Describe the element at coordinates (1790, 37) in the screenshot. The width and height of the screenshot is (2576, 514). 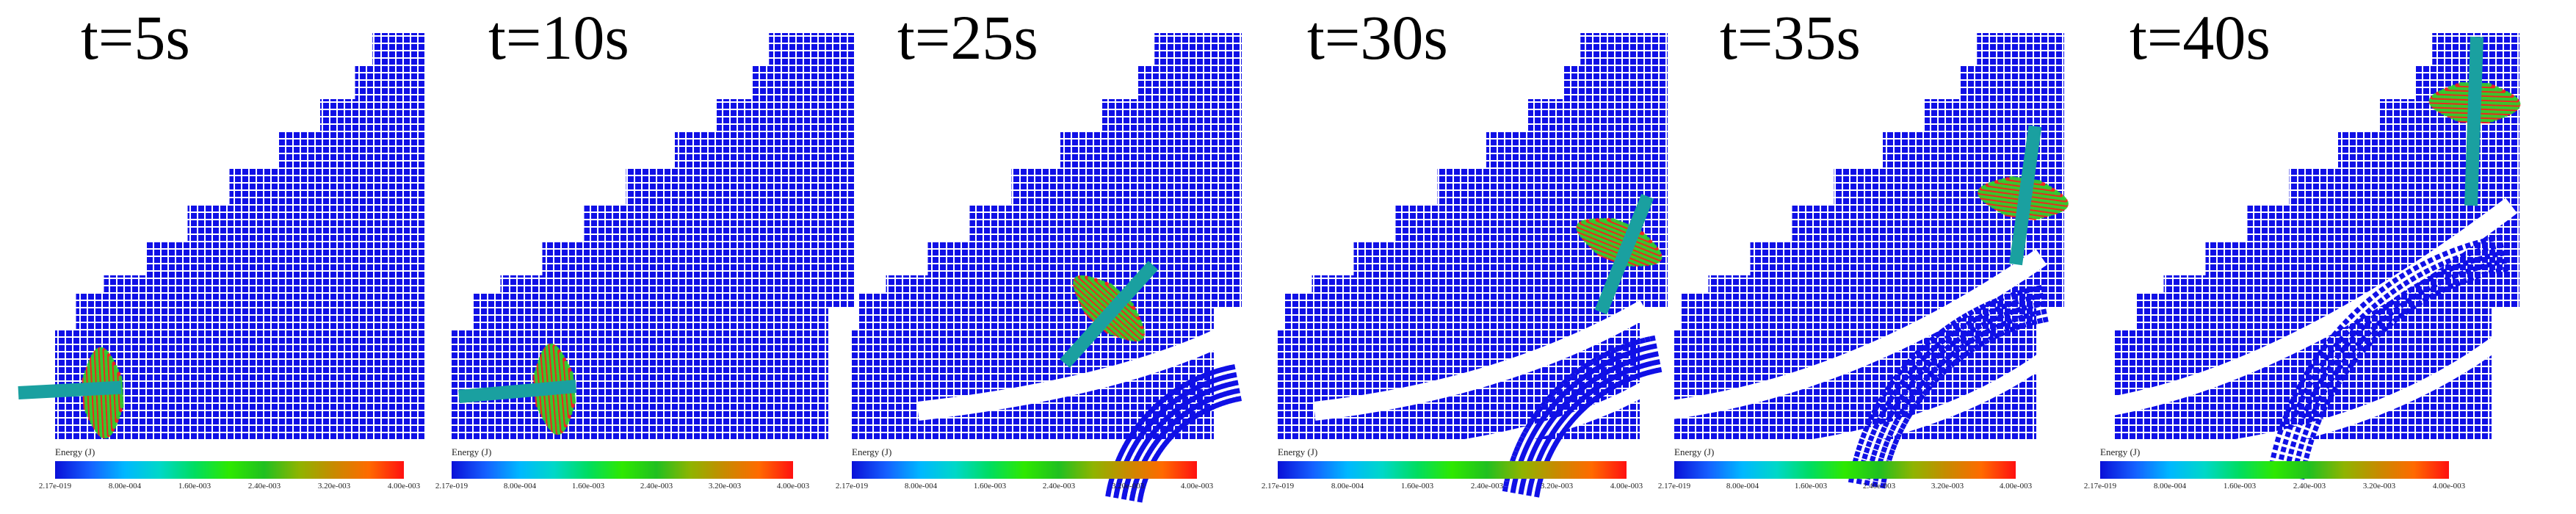
I see `panel-label: t=35s` at that location.